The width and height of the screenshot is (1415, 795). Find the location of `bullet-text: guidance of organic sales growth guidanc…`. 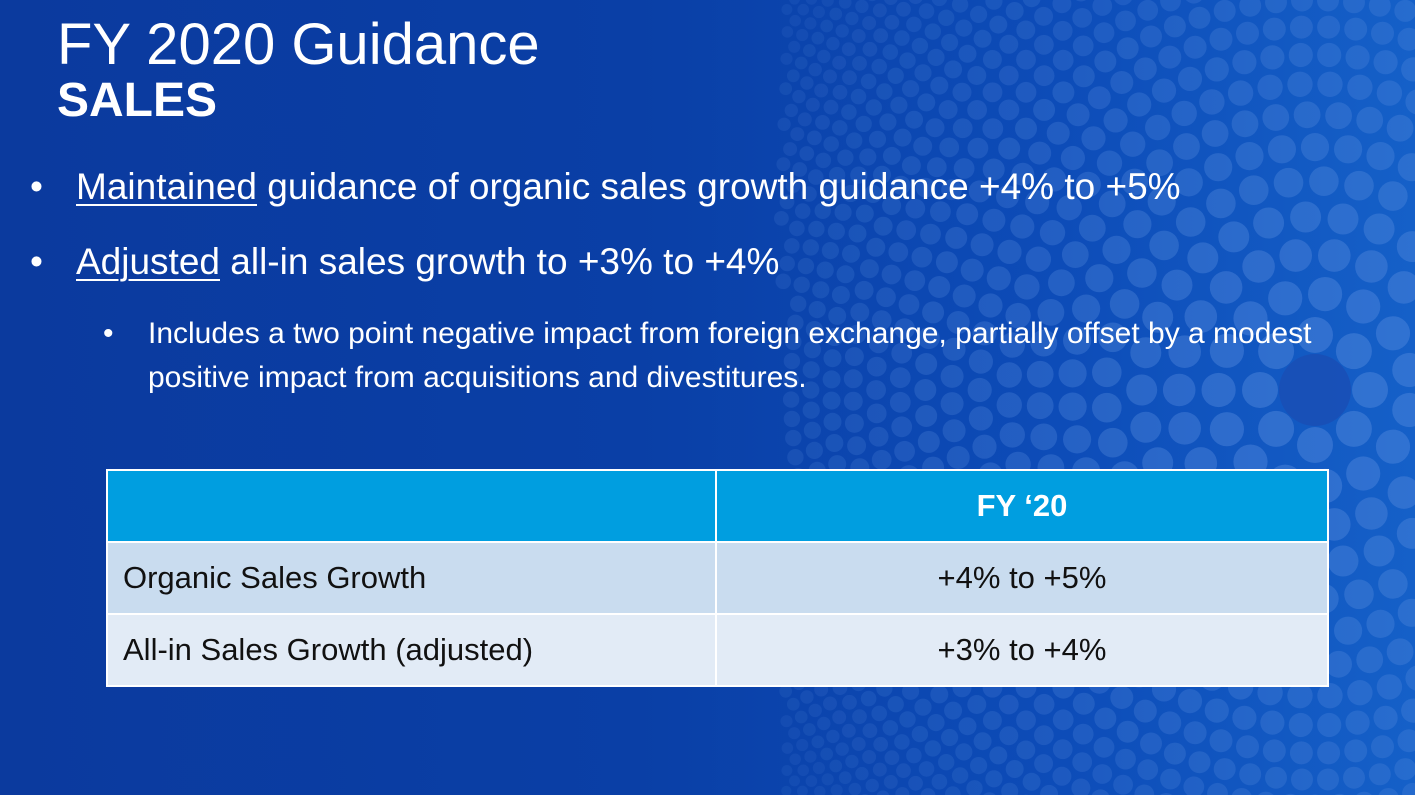

bullet-text: guidance of organic sales growth guidanc… is located at coordinates (719, 186).